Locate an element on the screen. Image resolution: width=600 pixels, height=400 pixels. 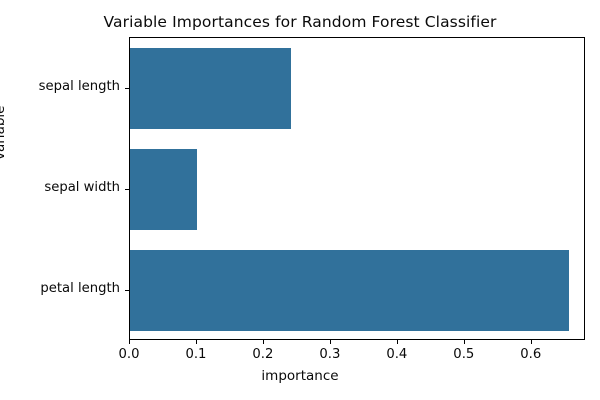
x-axis-label: importance is located at coordinates (300, 376).